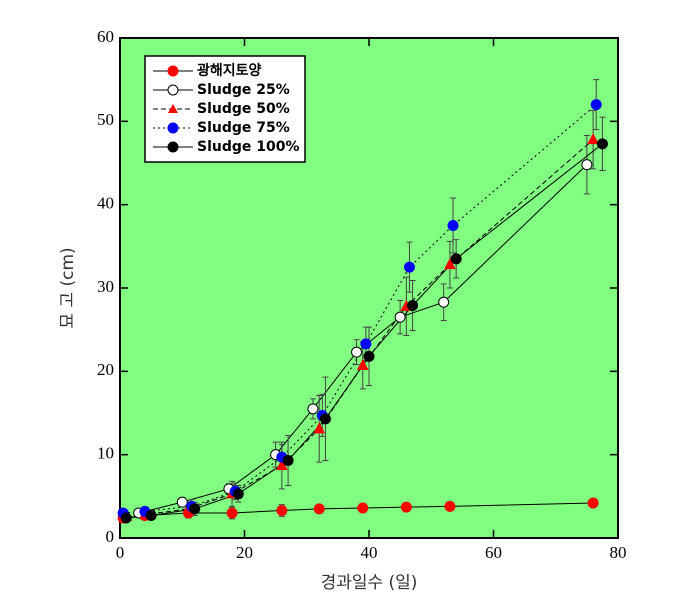 The height and width of the screenshot is (615, 673). Describe the element at coordinates (120, 552) in the screenshot. I see `x-tick-label: 0` at that location.